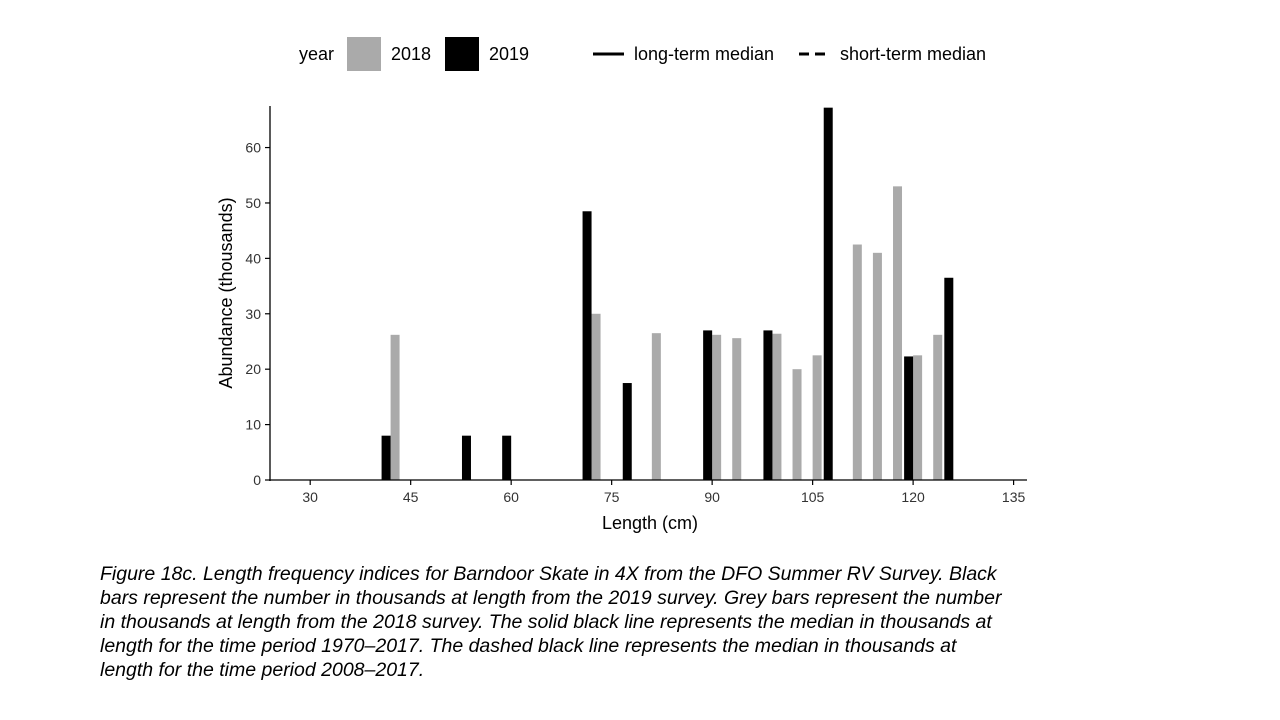  I want to click on legend-title: year, so click(316, 54).